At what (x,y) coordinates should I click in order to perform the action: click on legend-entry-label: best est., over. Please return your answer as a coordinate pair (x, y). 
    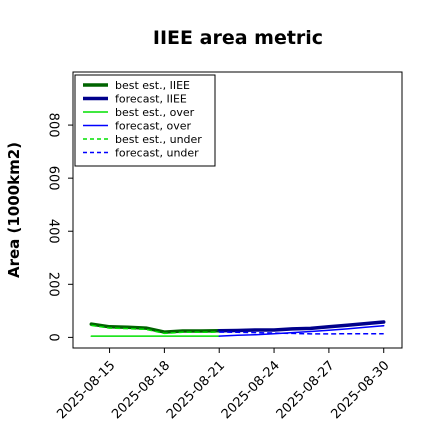
    Looking at the image, I should click on (155, 112).